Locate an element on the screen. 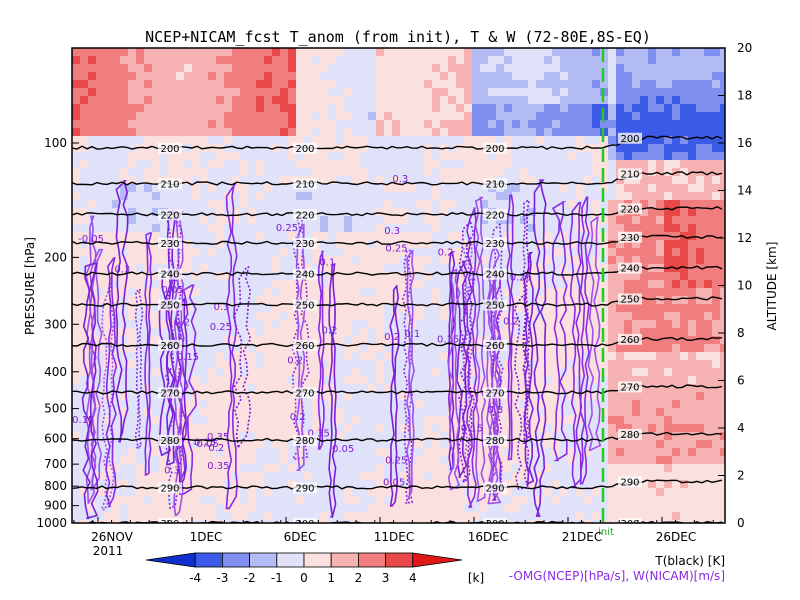 Image resolution: width=800 pixels, height=600 pixels. w-contour-label: 0.15 is located at coordinates (188, 357).